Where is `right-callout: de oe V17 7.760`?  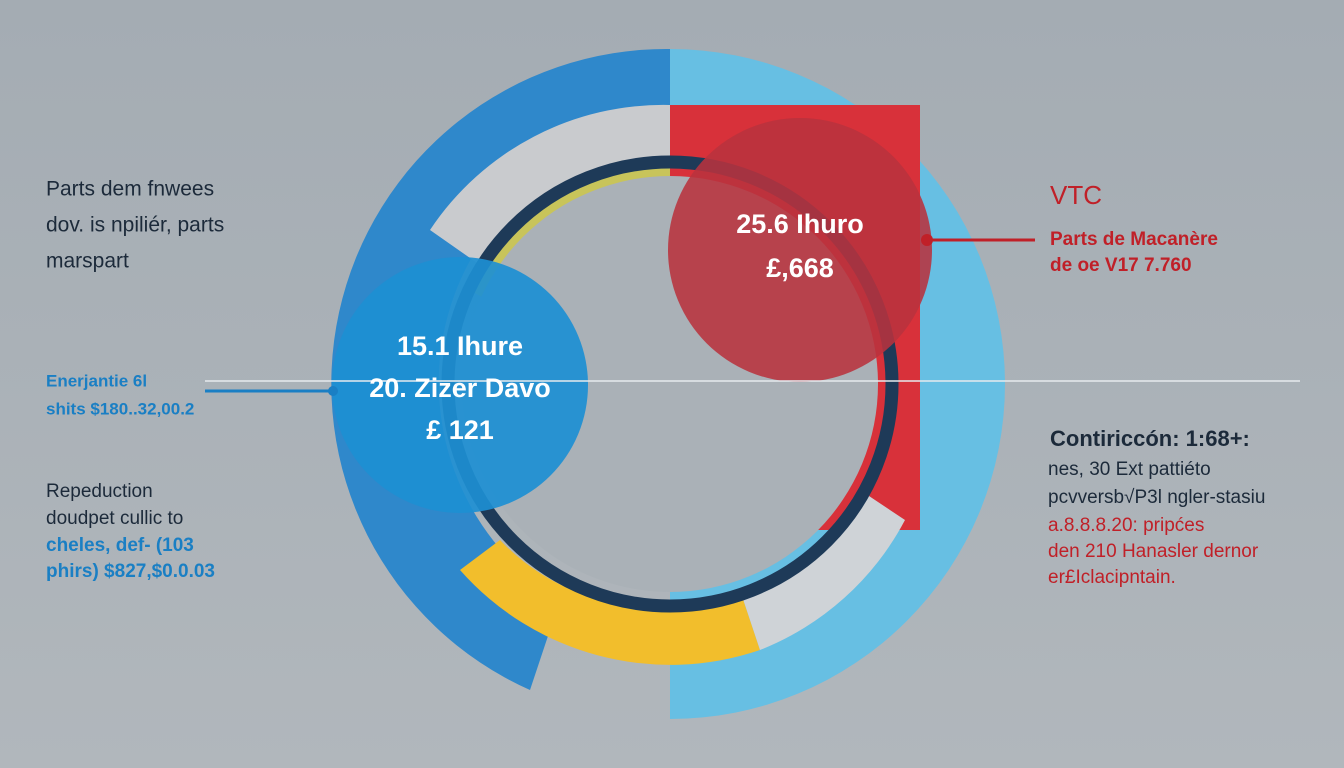 right-callout: de oe V17 7.760 is located at coordinates (1121, 265).